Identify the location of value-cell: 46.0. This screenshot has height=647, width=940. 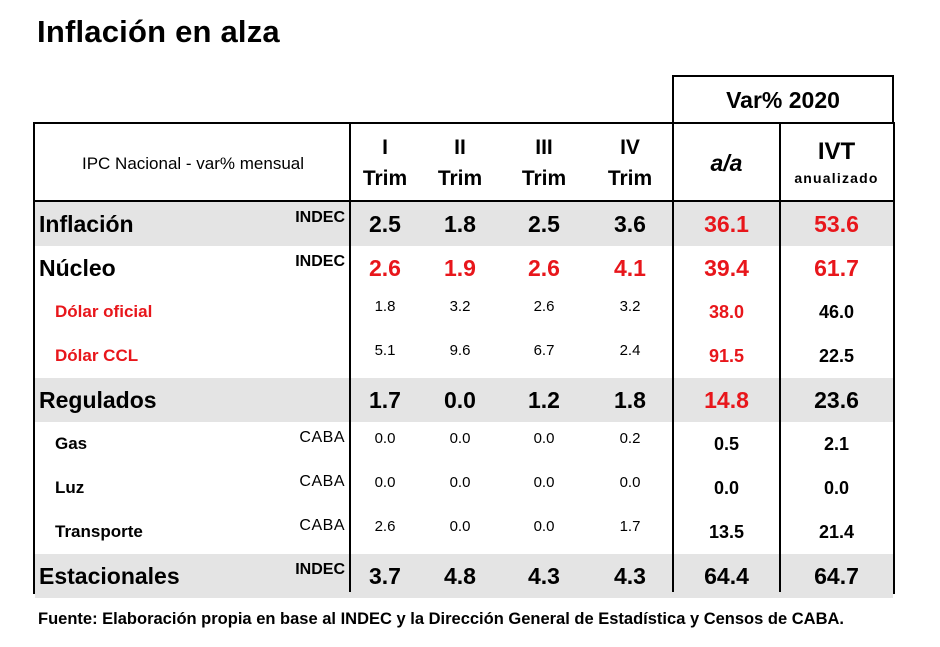
(836, 311).